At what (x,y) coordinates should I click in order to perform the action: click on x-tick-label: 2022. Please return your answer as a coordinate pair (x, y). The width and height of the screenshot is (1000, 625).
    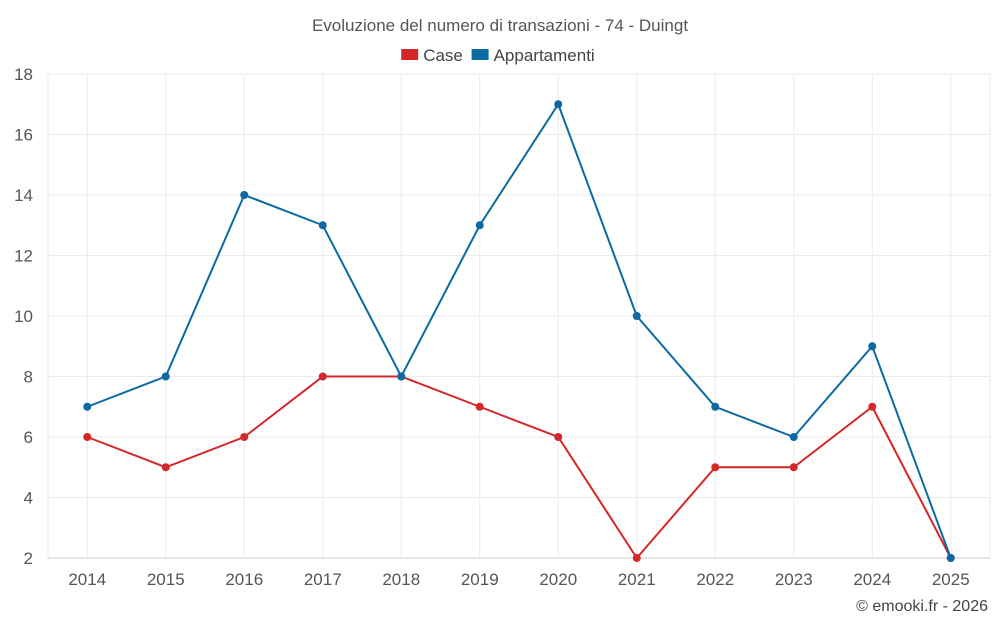
    Looking at the image, I should click on (715, 579).